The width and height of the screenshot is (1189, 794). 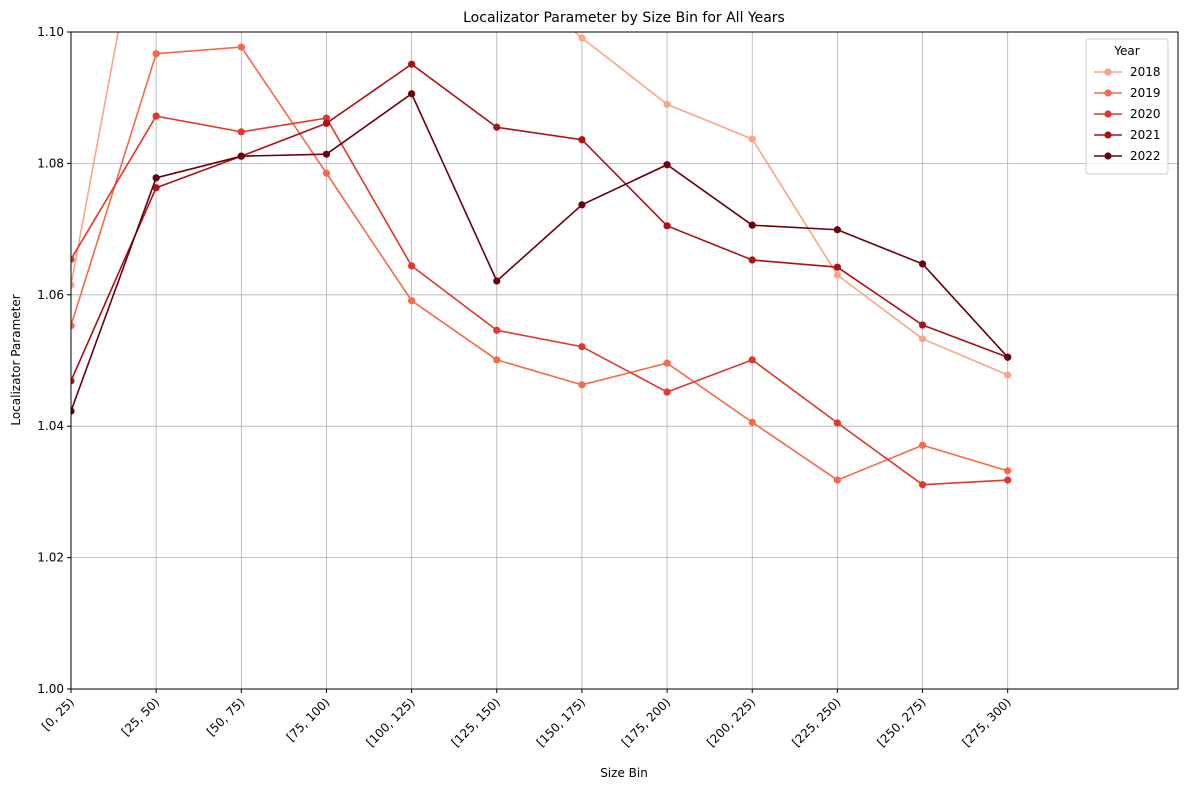 What do you see at coordinates (50, 426) in the screenshot?
I see `y-tick-label: 1.04` at bounding box center [50, 426].